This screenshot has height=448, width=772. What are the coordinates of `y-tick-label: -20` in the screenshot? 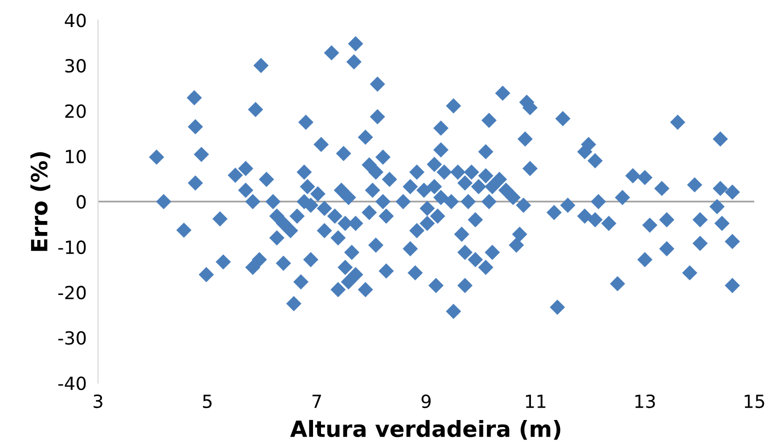 It's located at (72, 293).